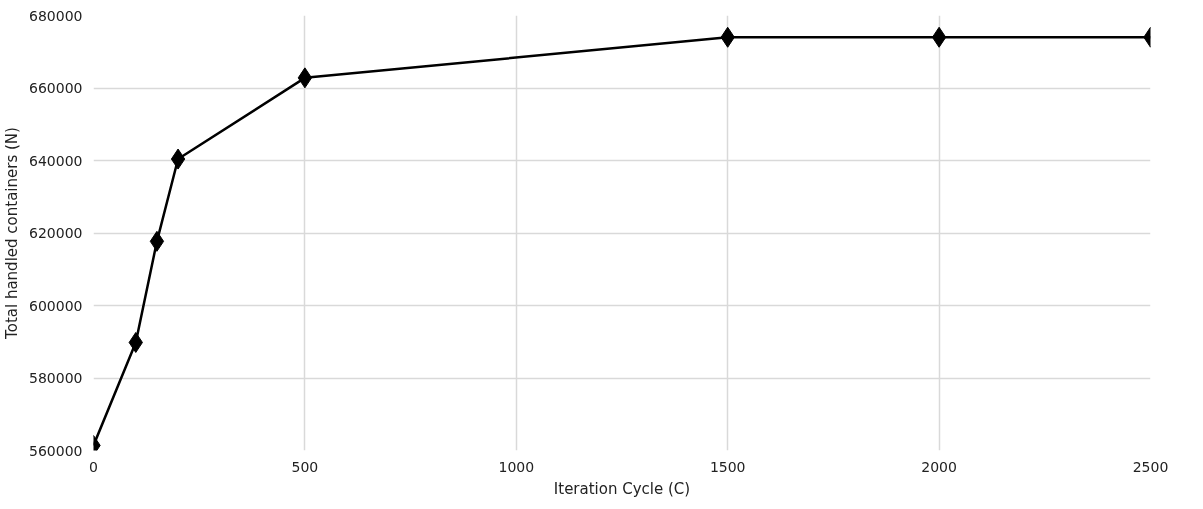 Image resolution: width=1203 pixels, height=509 pixels. I want to click on y-axis-title: Total handled containers (N), so click(12, 233).